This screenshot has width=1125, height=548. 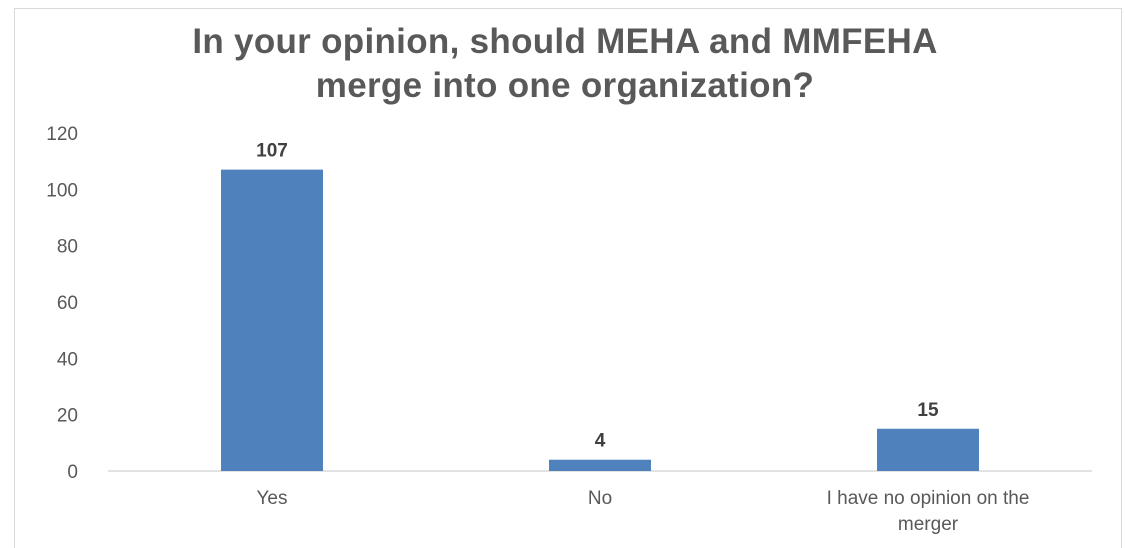 What do you see at coordinates (272, 498) in the screenshot?
I see `x-tick-label: Yes` at bounding box center [272, 498].